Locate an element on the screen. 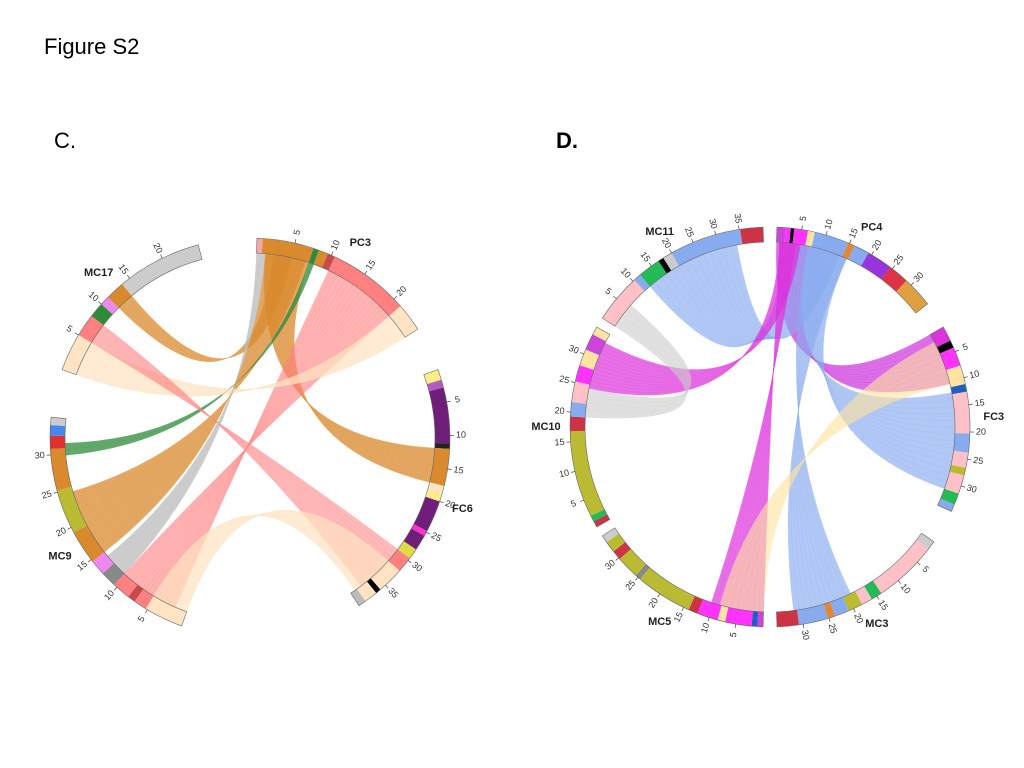  chromosome-label: MC3 is located at coordinates (876, 624).